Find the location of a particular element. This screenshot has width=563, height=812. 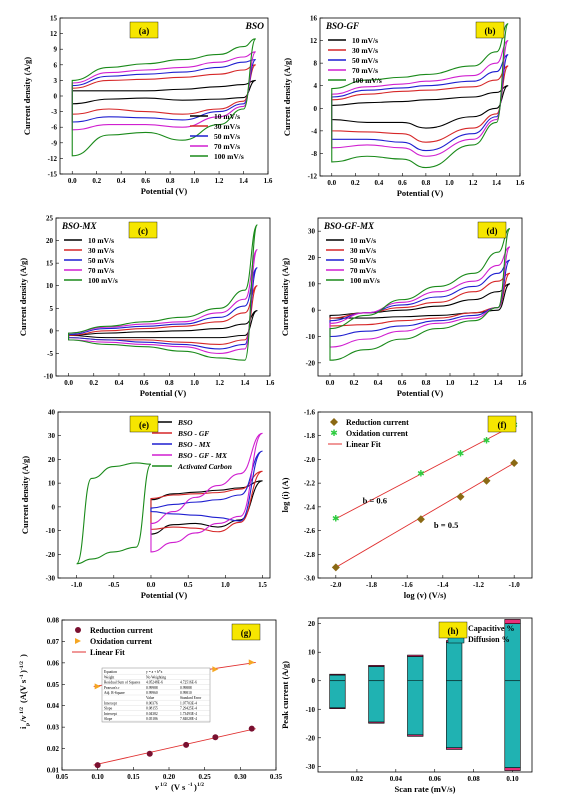

y-tick-label: -20 is located at coordinates (311, 363).